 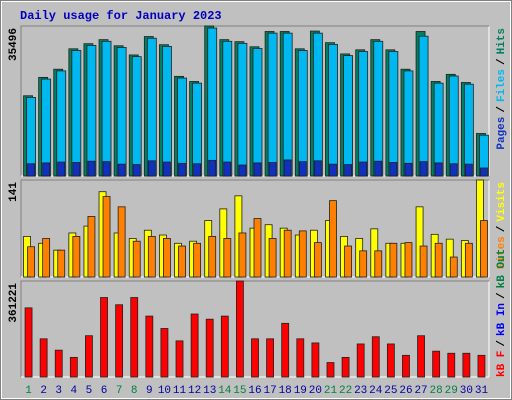 I want to click on x-tick-label: 27, so click(x=420, y=391).